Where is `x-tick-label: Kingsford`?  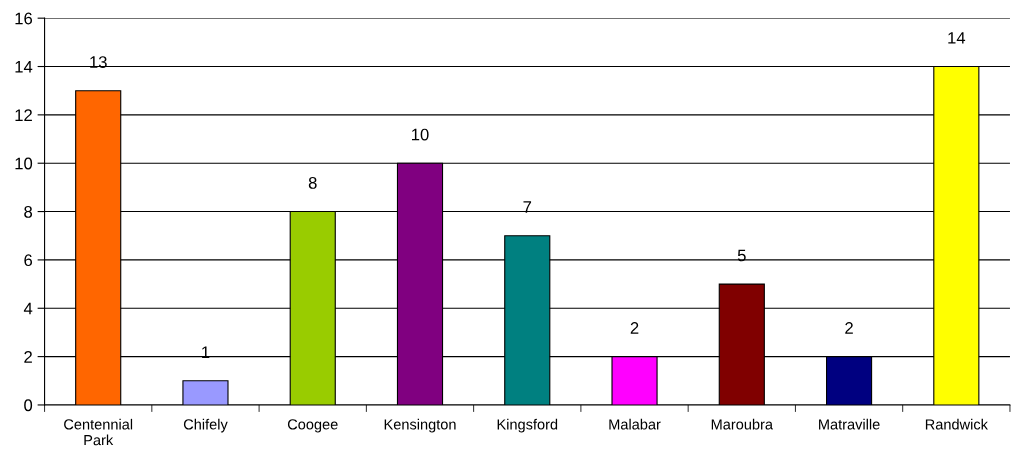 x-tick-label: Kingsford is located at coordinates (527, 425).